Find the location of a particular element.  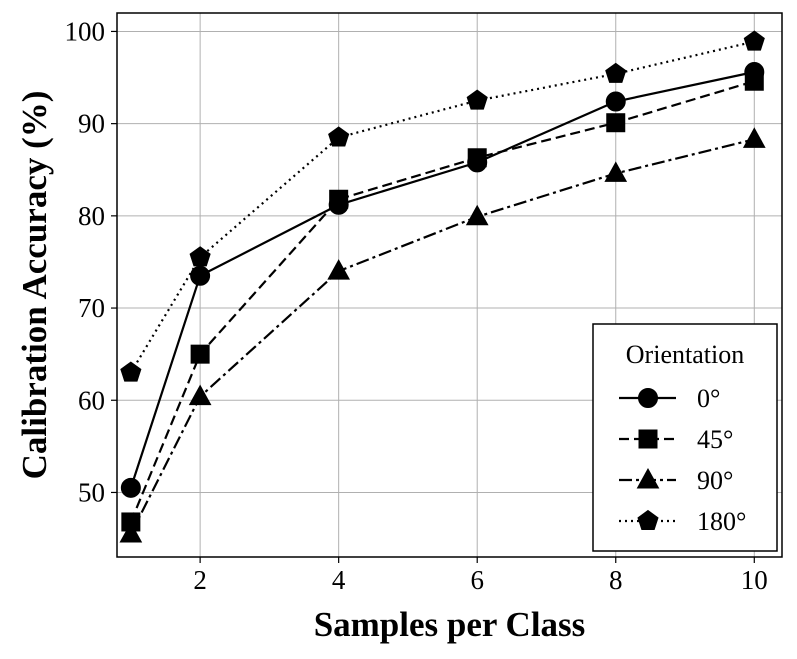

legend-item-3: 180° is located at coordinates (682, 521).